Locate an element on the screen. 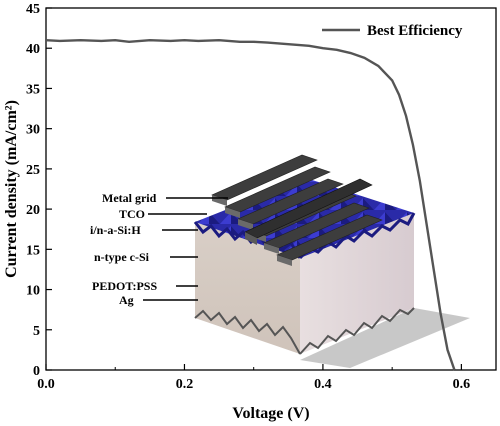 The image size is (500, 426). layer-label-c-si: n-type c-Si is located at coordinates (122, 257).